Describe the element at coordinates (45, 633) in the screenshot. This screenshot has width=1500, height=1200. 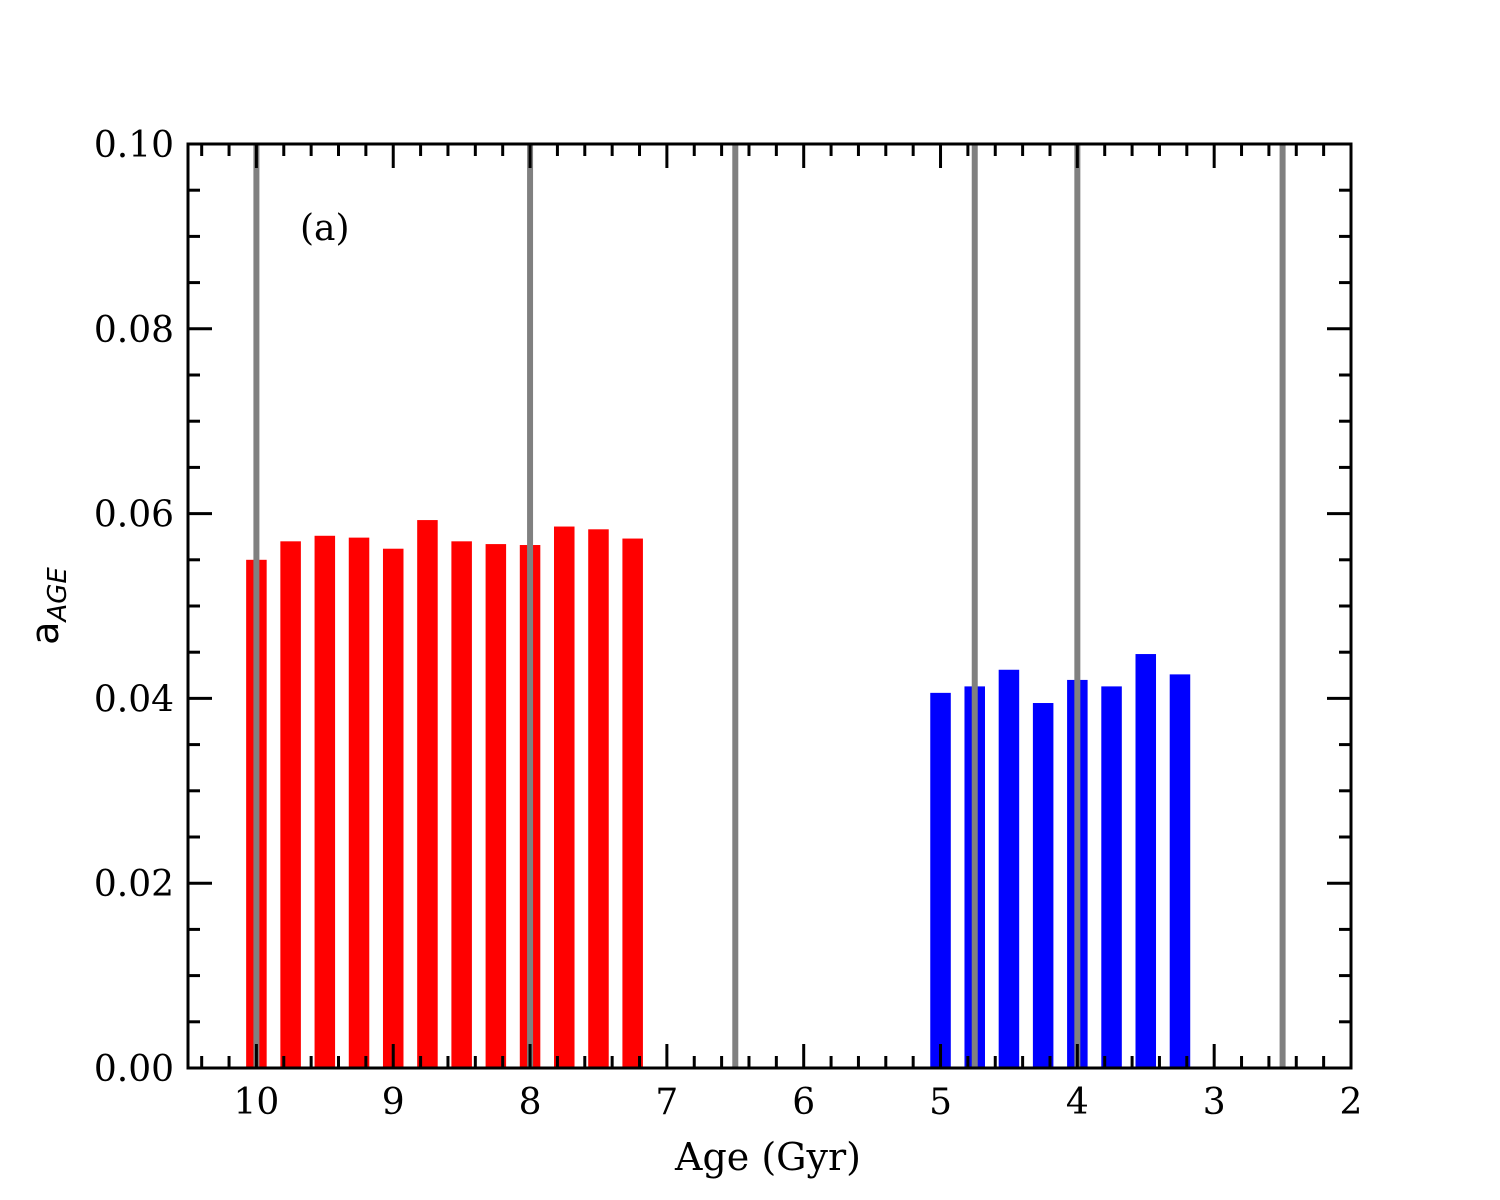
I see `y-axis-label-main: a` at that location.